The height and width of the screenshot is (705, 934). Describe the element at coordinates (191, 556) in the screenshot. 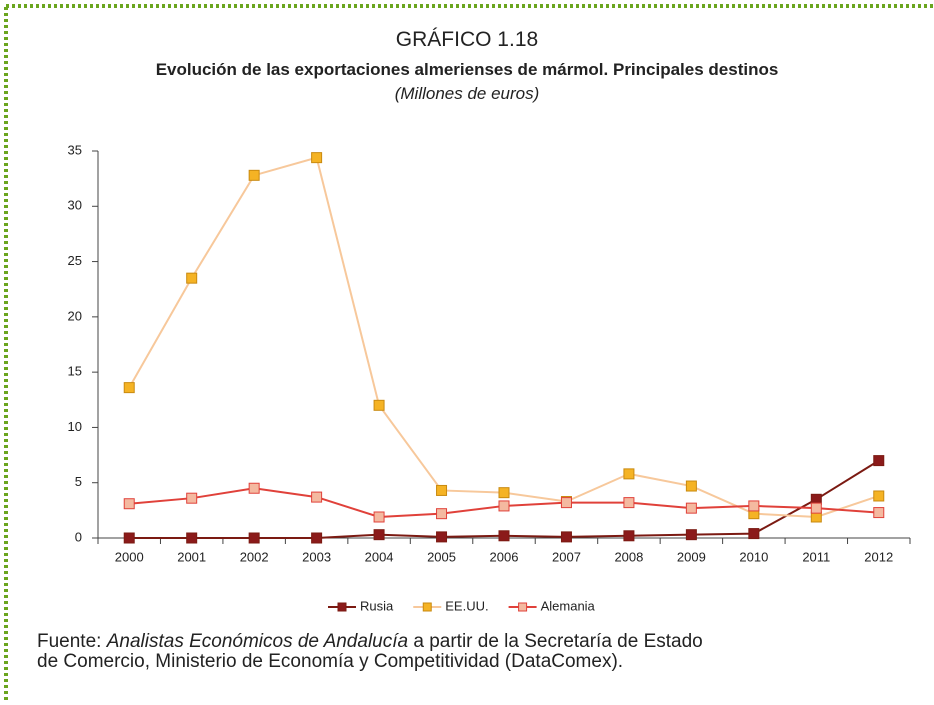

I see `x-tick-label: 2001` at that location.